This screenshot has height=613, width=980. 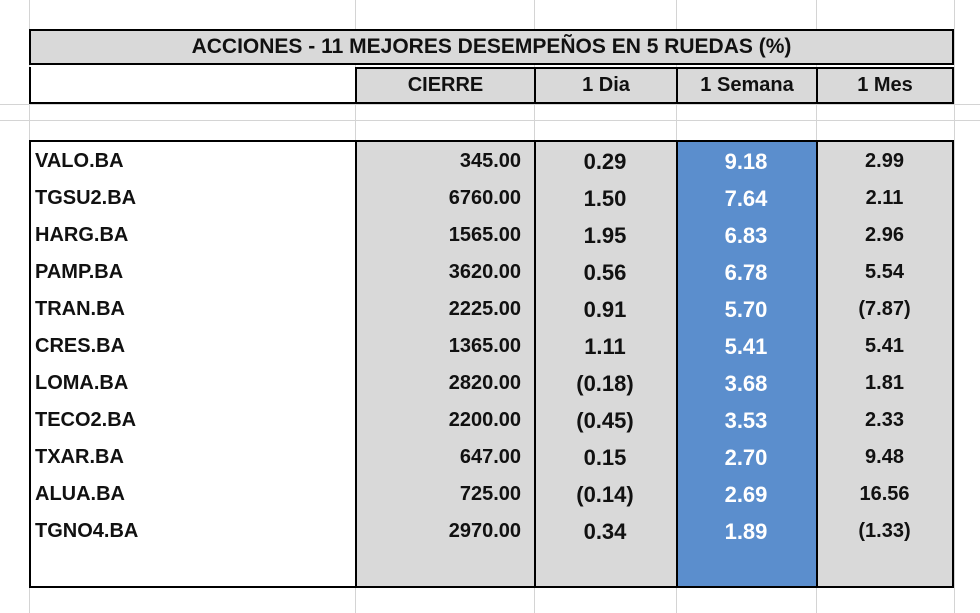 What do you see at coordinates (605, 235) in the screenshot?
I see `dia-cell: 1.95` at bounding box center [605, 235].